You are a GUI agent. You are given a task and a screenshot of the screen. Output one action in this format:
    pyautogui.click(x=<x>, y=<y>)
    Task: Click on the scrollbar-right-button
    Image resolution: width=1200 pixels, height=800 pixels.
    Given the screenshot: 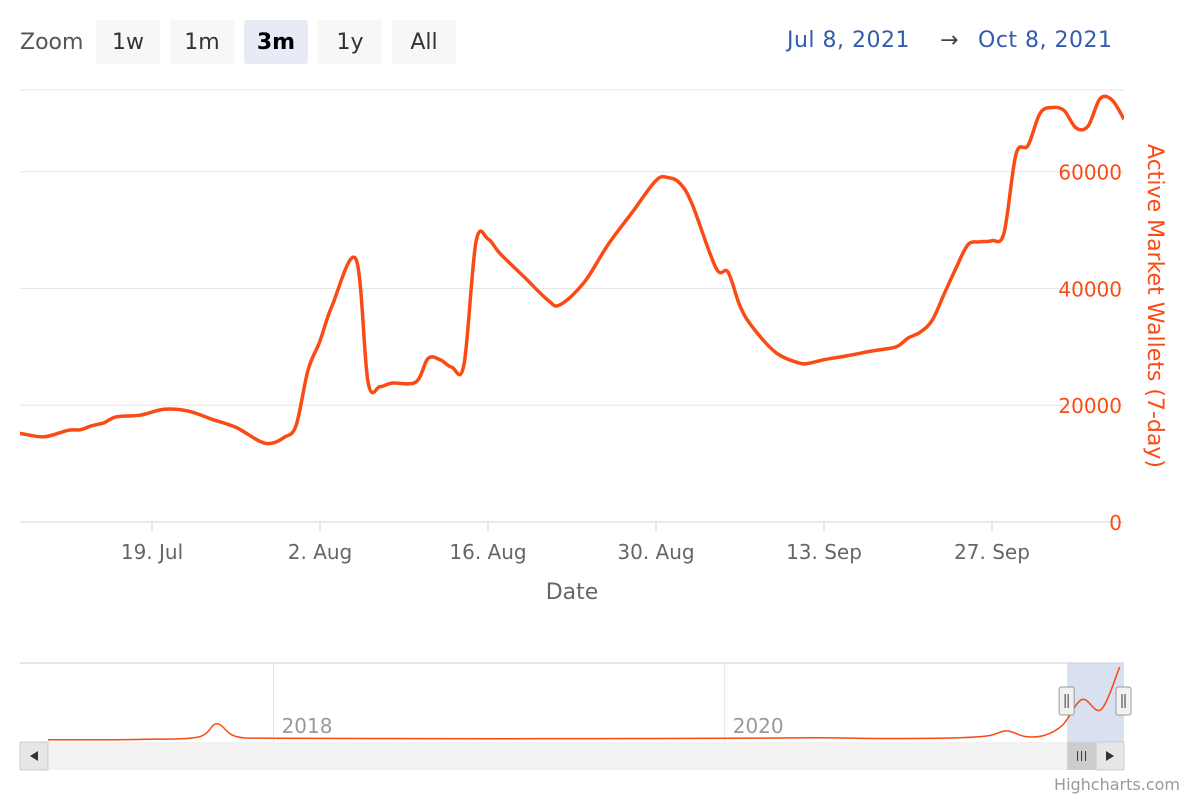 What is the action you would take?
    pyautogui.click(x=1110, y=756)
    